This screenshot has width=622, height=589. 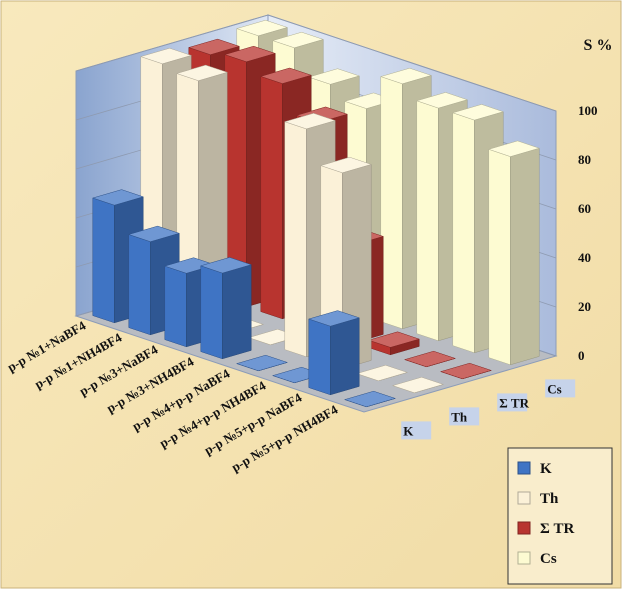 What do you see at coordinates (557, 529) in the screenshot?
I see `legend-label: Σ TR` at bounding box center [557, 529].